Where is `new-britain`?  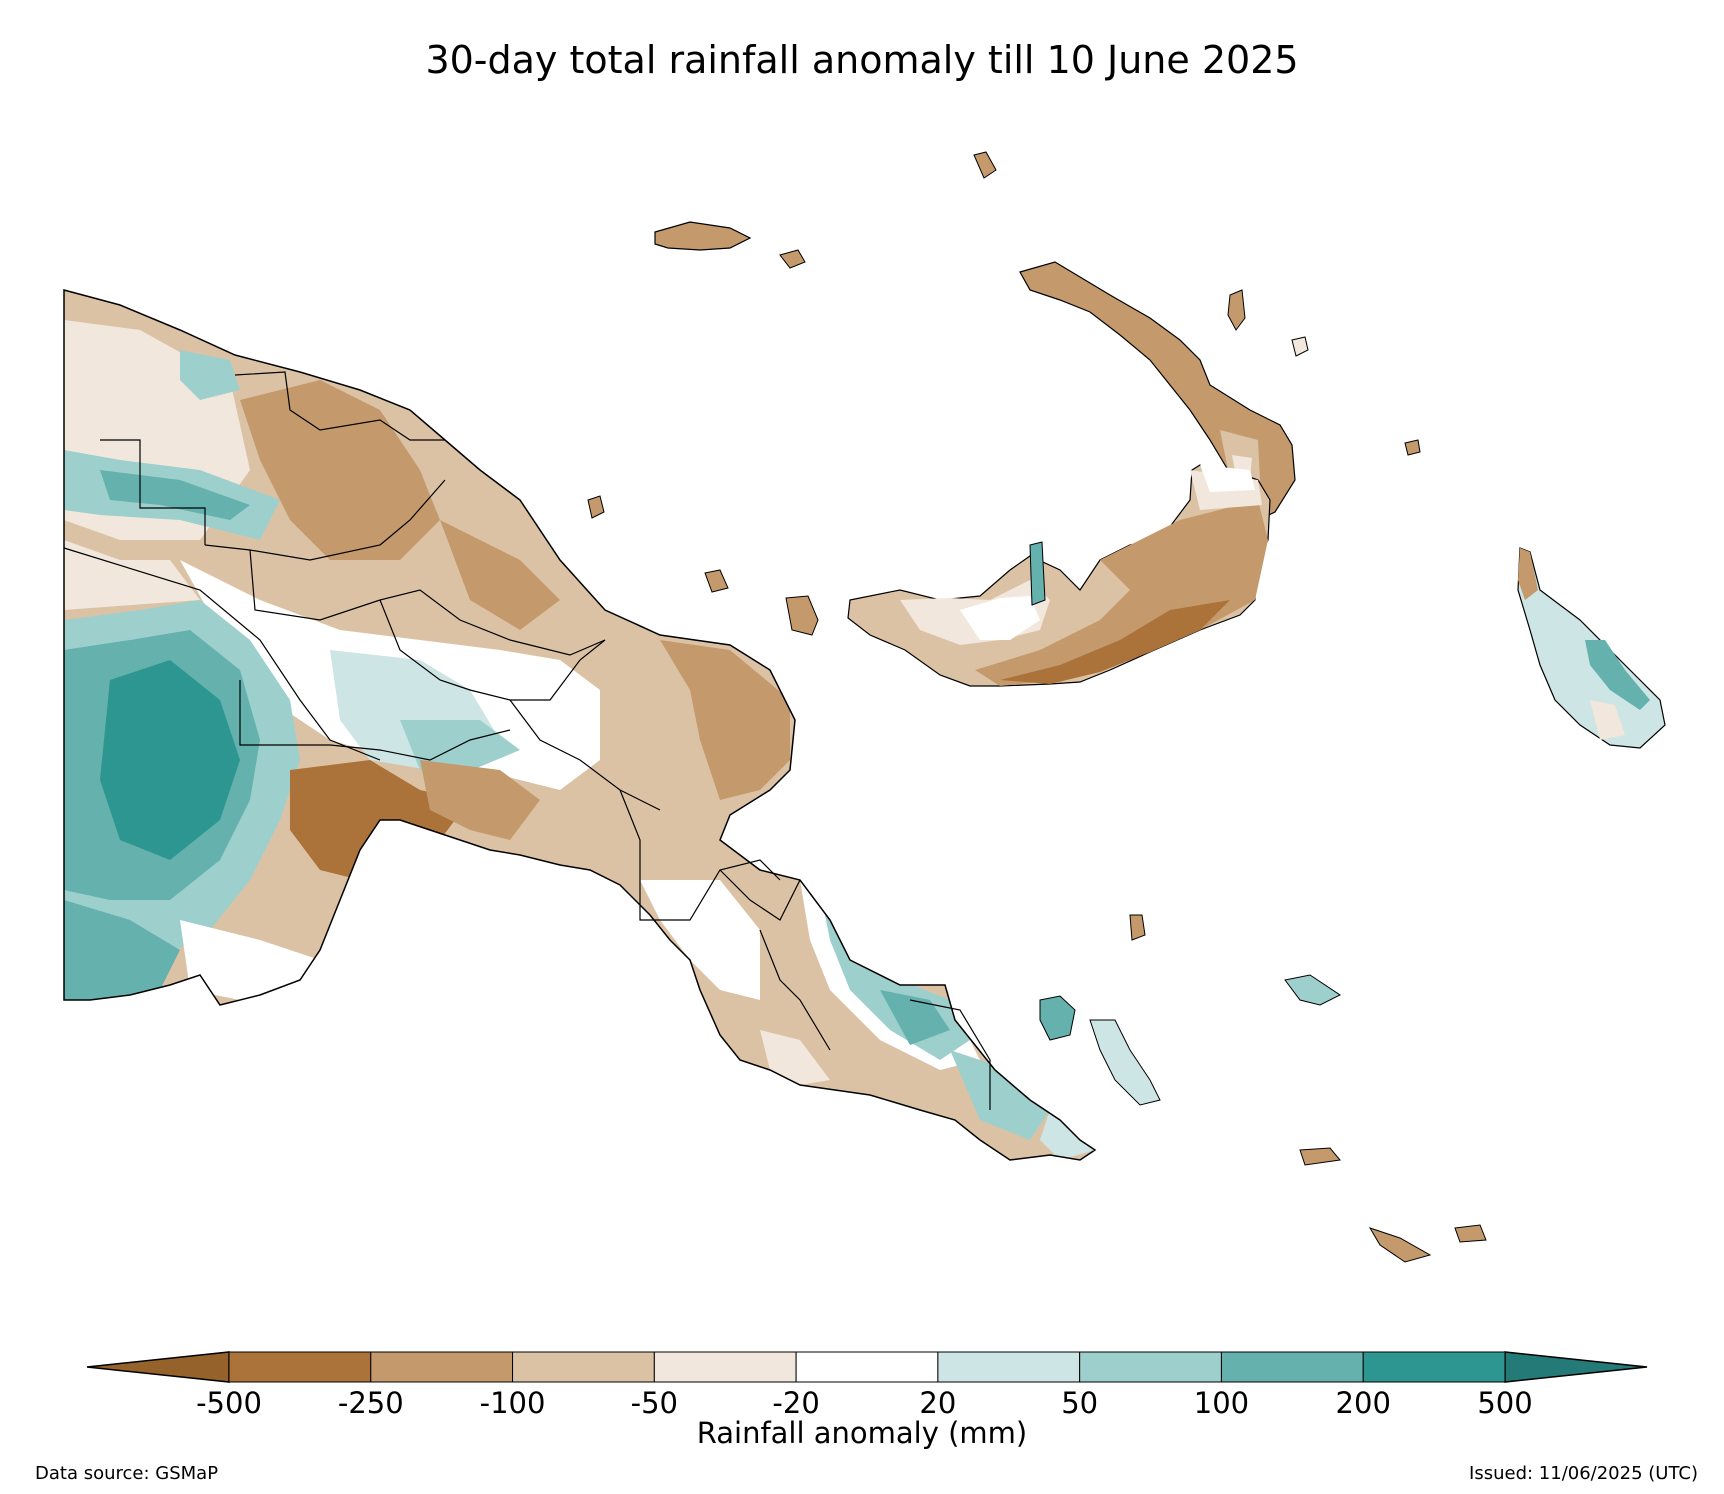 new-britain is located at coordinates (1059, 575).